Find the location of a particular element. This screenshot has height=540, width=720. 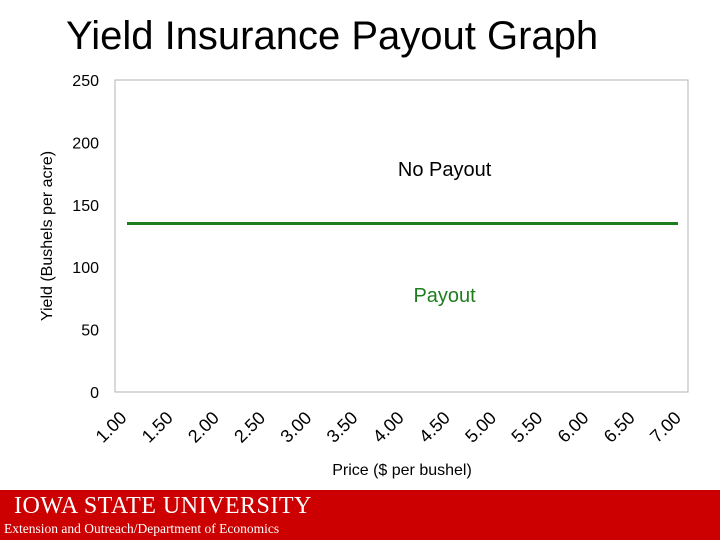

x-tick-label: 3.00 is located at coordinates (295, 427).